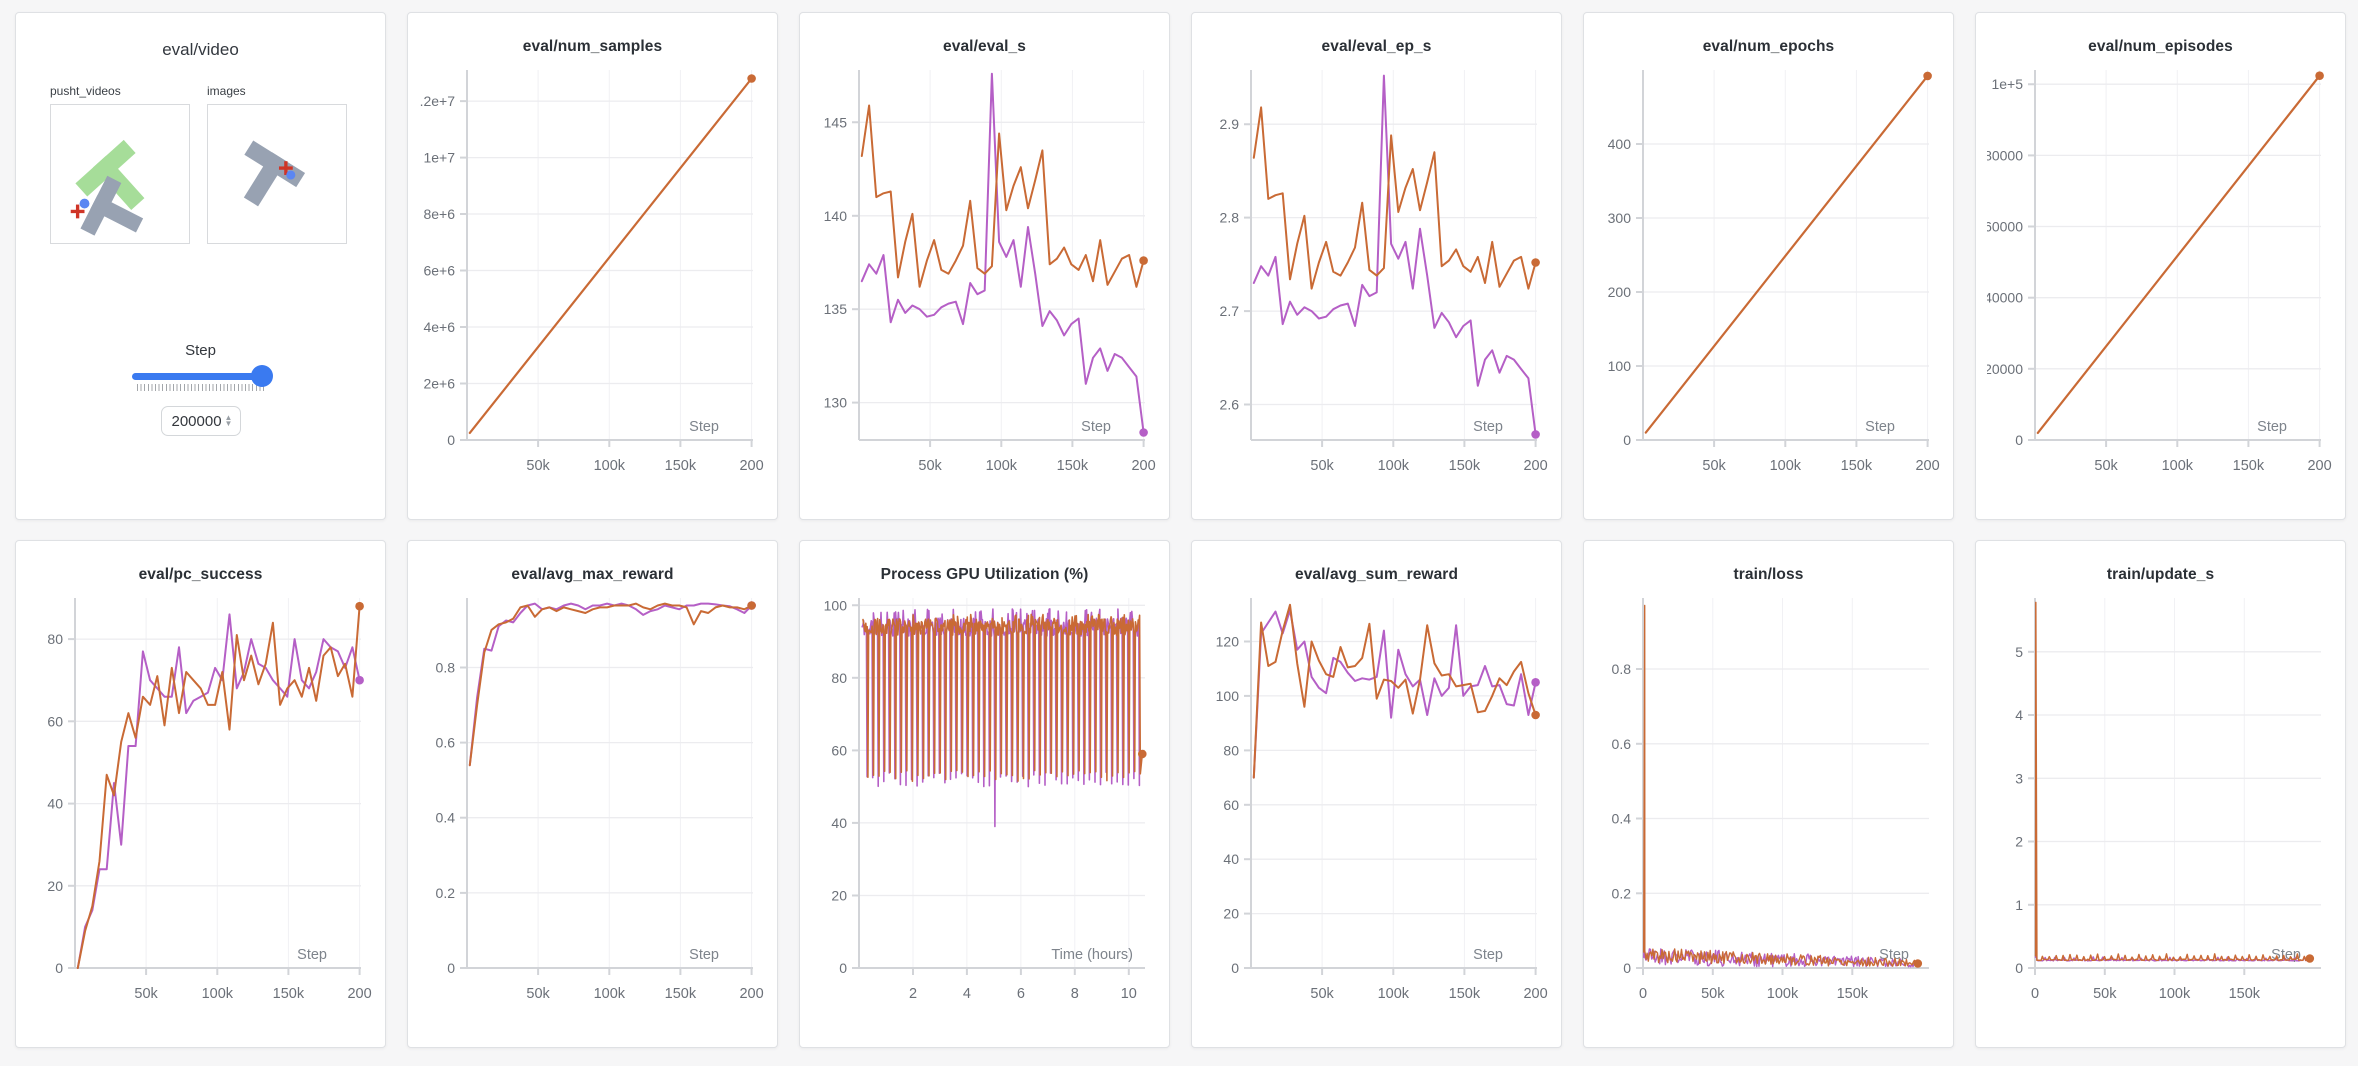  Describe the element at coordinates (200, 805) in the screenshot. I see `chart-canvas: 50k 100k 150k 200 0 20 40 60 80 Step` at that location.